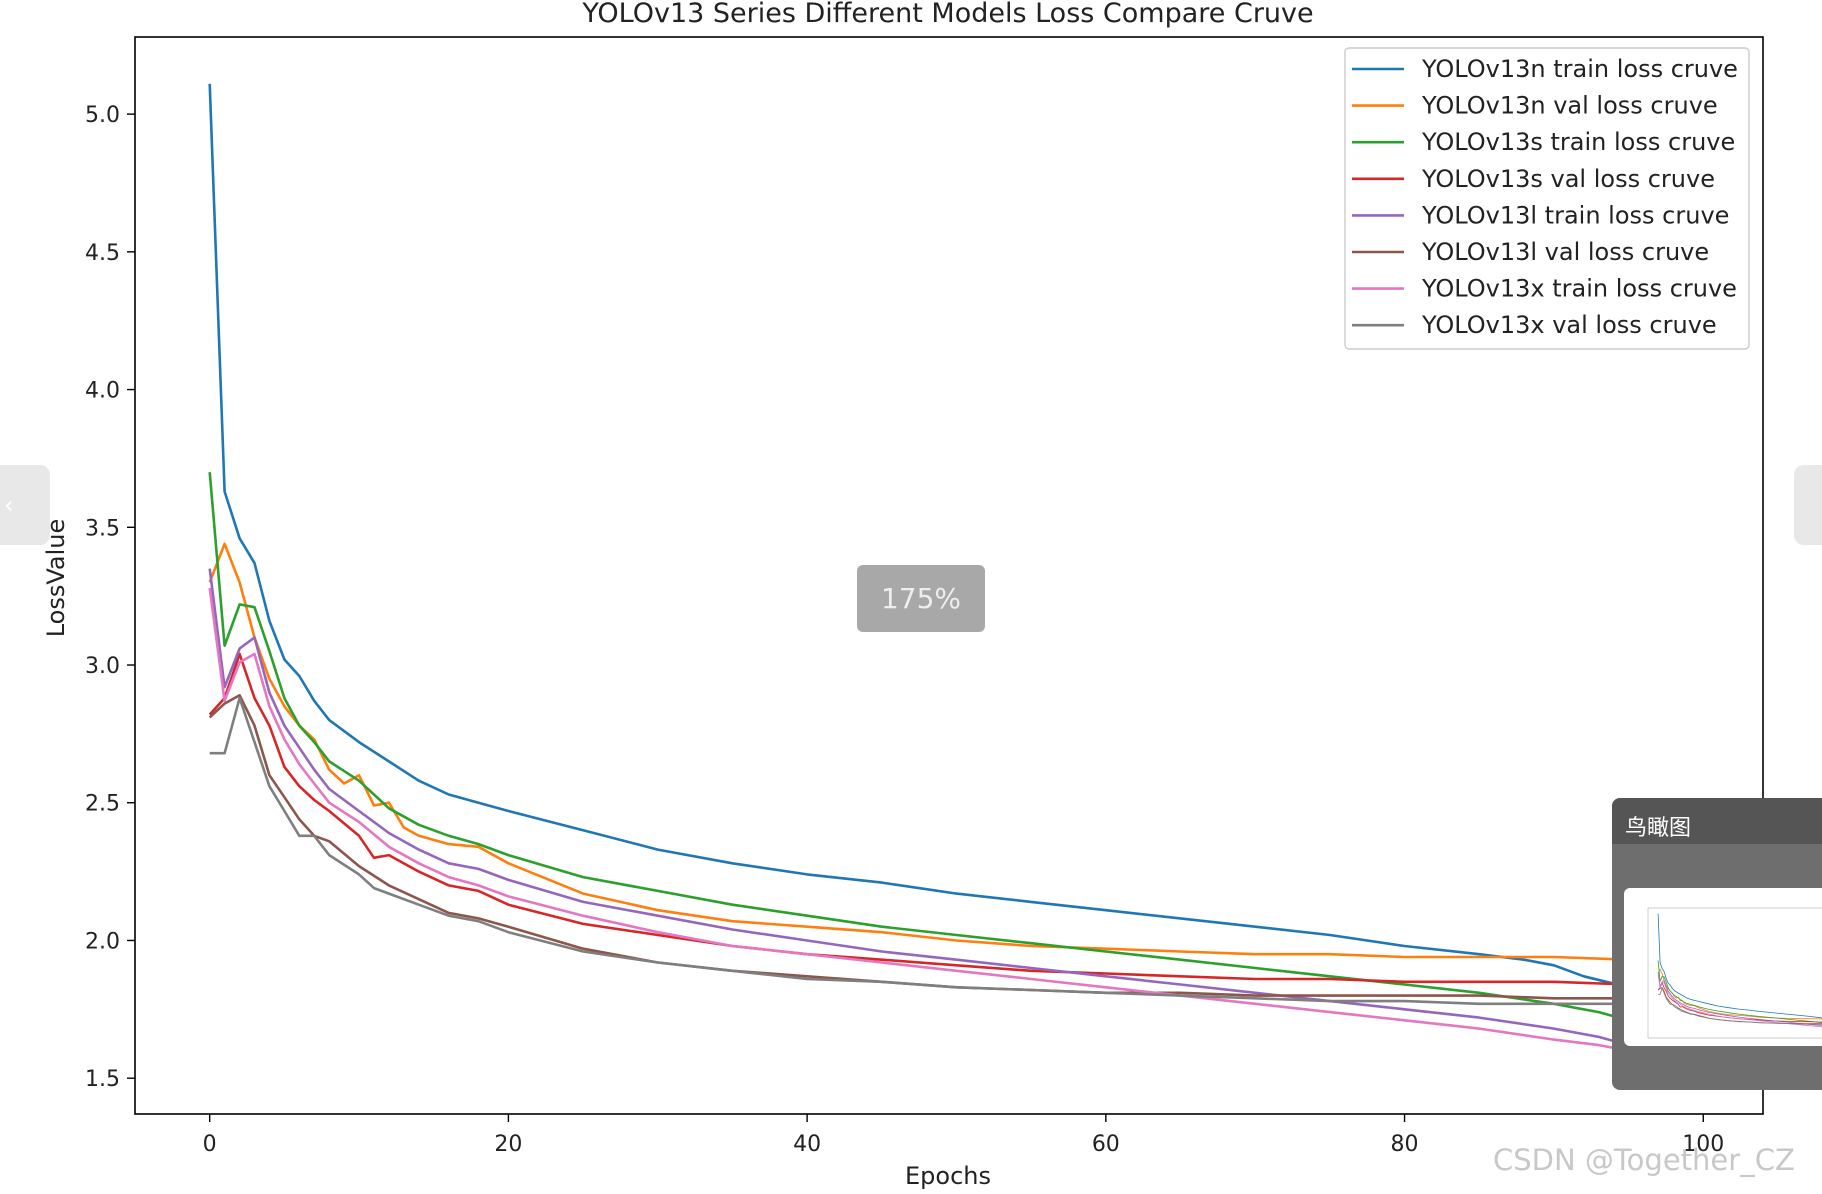 The height and width of the screenshot is (1194, 1822). I want to click on y-tick-label: 1.5, so click(102, 1079).